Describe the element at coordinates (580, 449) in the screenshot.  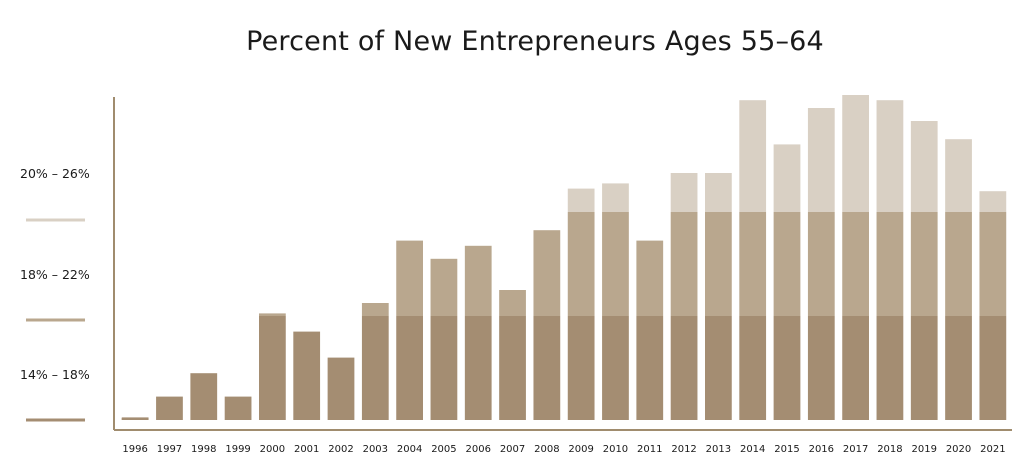
I see `x-tick-label-2009: 2009` at that location.